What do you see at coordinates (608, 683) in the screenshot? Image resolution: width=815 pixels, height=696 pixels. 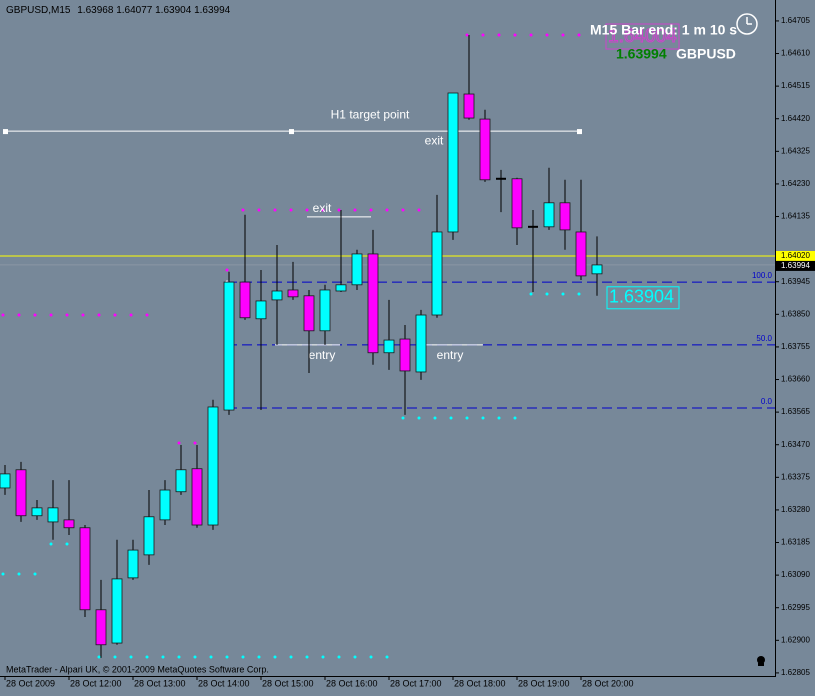 I see `x-tick-label: 28 Oct 20:00` at bounding box center [608, 683].